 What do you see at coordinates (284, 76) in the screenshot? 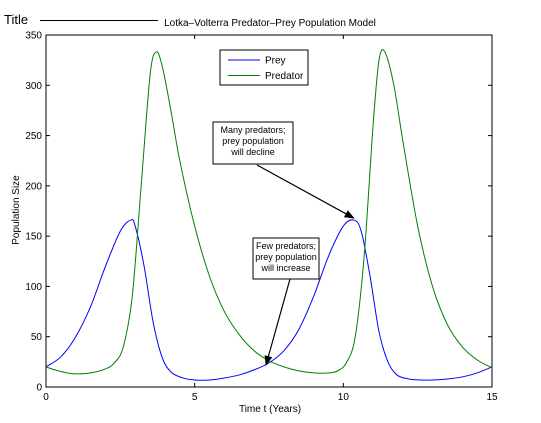
I see `legend-label-predator: Predator` at bounding box center [284, 76].